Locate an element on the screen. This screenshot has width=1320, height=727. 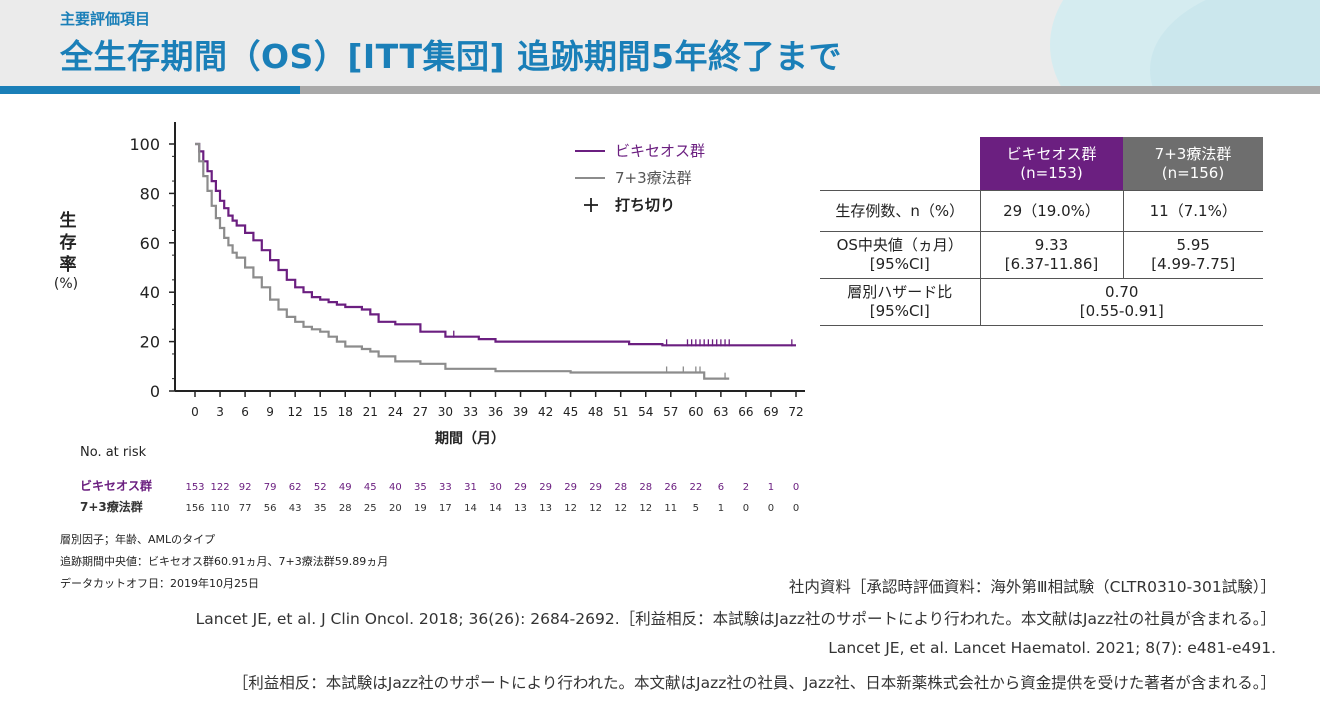
risk-value-bexi: 153 is located at coordinates (194, 487).